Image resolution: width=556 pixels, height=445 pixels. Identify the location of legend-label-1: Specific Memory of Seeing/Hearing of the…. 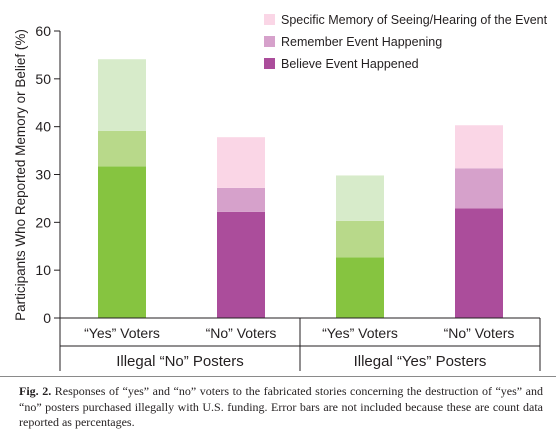
(414, 20).